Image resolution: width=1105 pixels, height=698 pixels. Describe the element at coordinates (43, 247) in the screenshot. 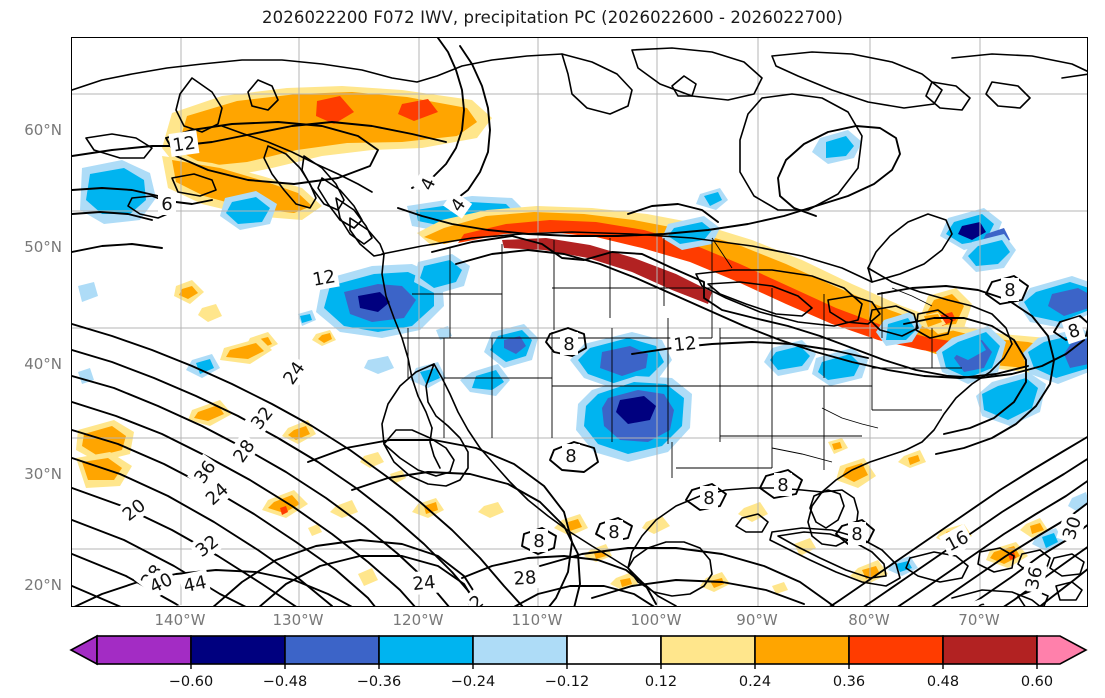

I see `ytick-label-50n: 50°N` at that location.